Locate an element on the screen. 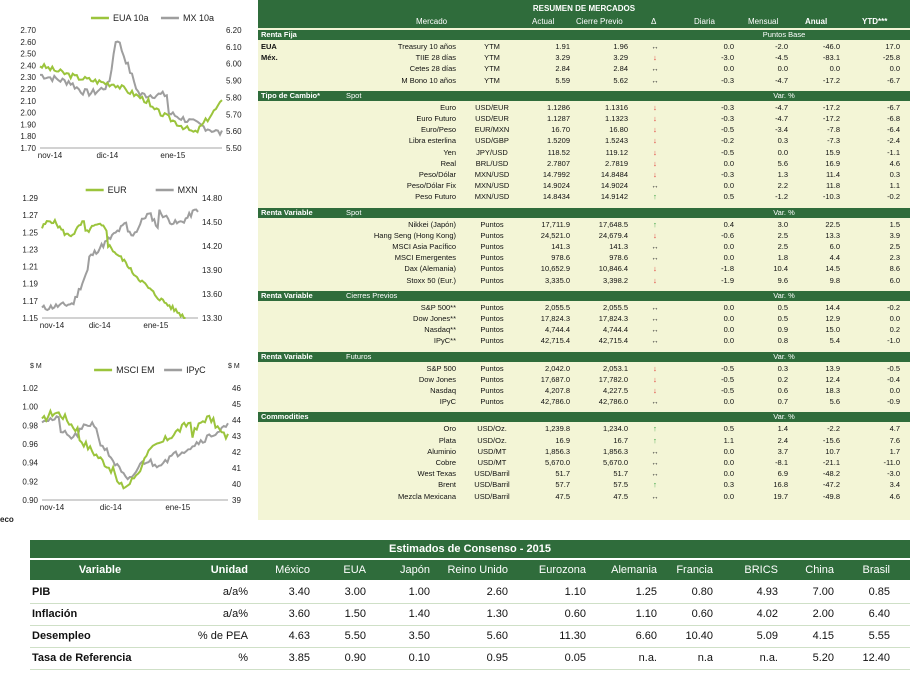  cell-unit: YTM is located at coordinates (492, 58).